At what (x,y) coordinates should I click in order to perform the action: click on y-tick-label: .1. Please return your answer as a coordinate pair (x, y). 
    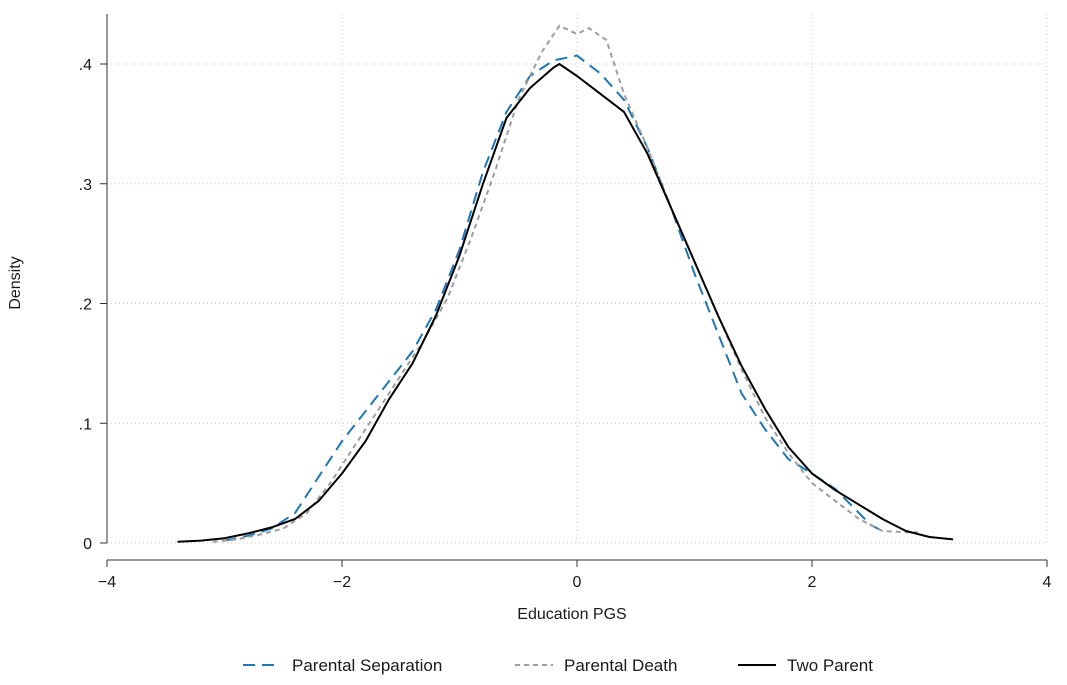
    Looking at the image, I should click on (85, 424).